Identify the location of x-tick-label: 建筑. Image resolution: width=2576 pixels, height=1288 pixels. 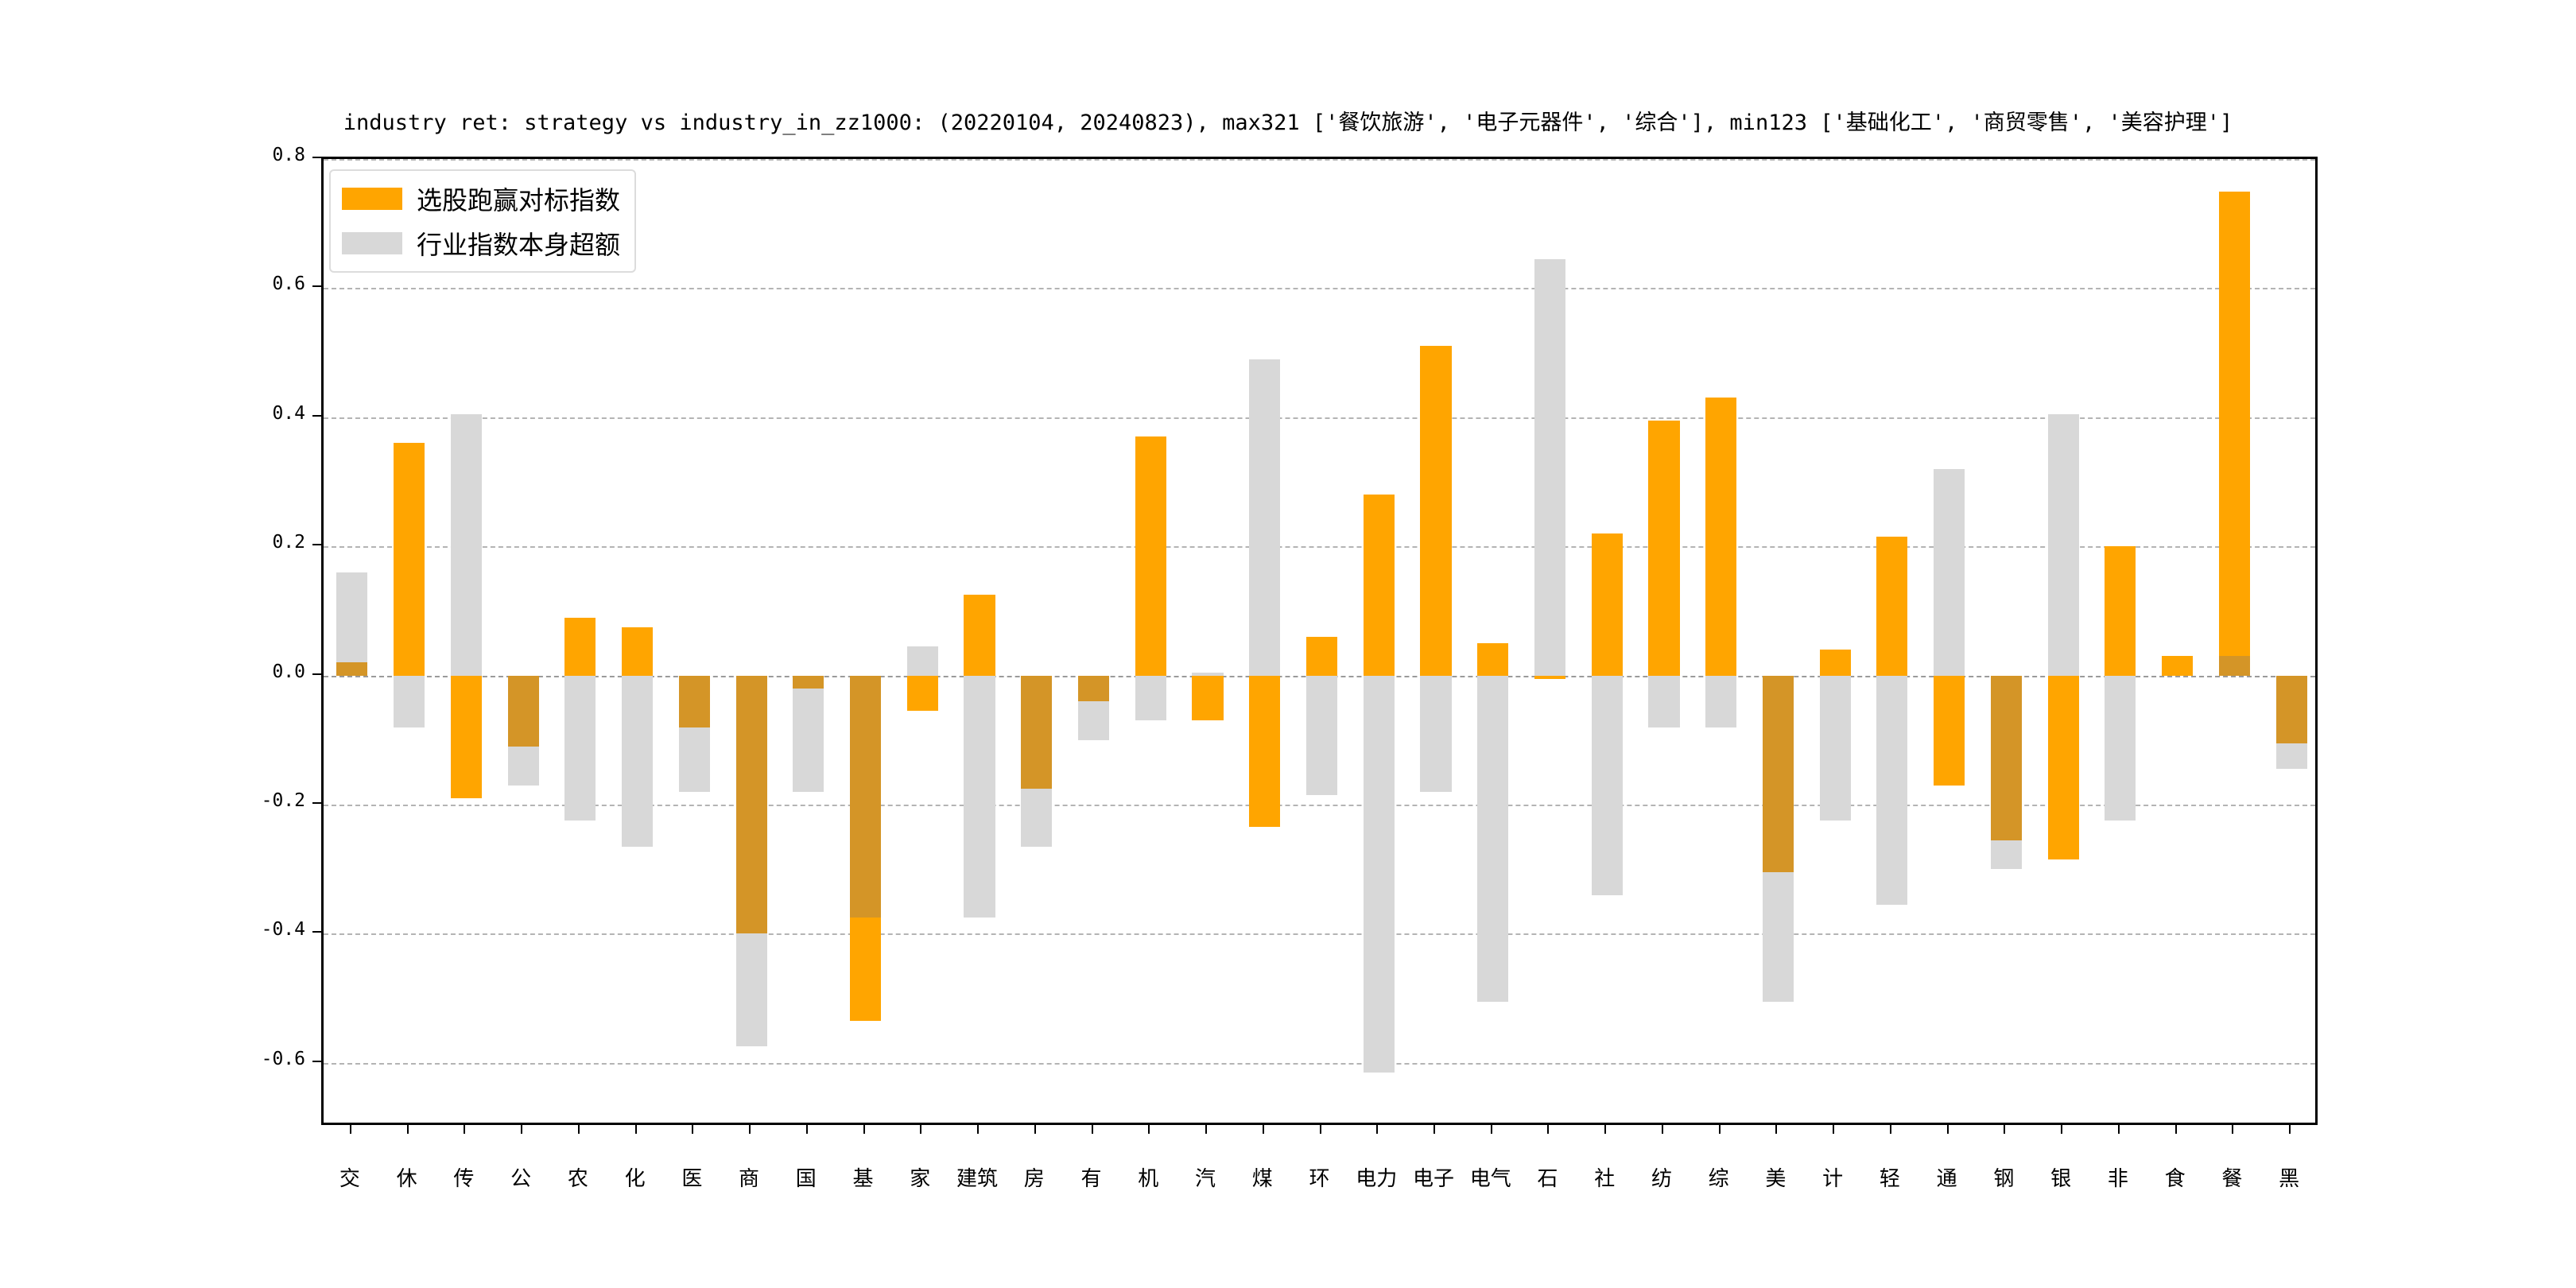
(977, 1179).